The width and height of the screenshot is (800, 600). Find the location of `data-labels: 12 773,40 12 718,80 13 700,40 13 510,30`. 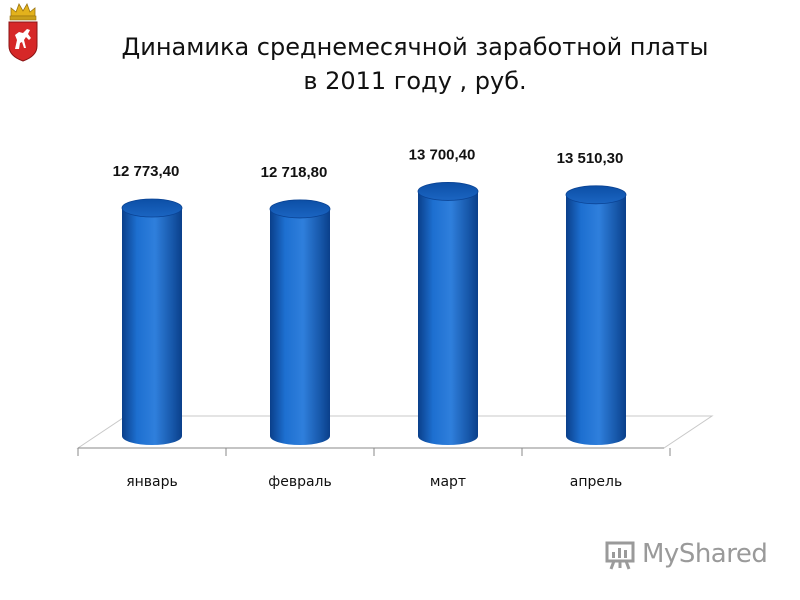

data-labels: 12 773,40 12 718,80 13 700,40 13 510,30 is located at coordinates (368, 163).